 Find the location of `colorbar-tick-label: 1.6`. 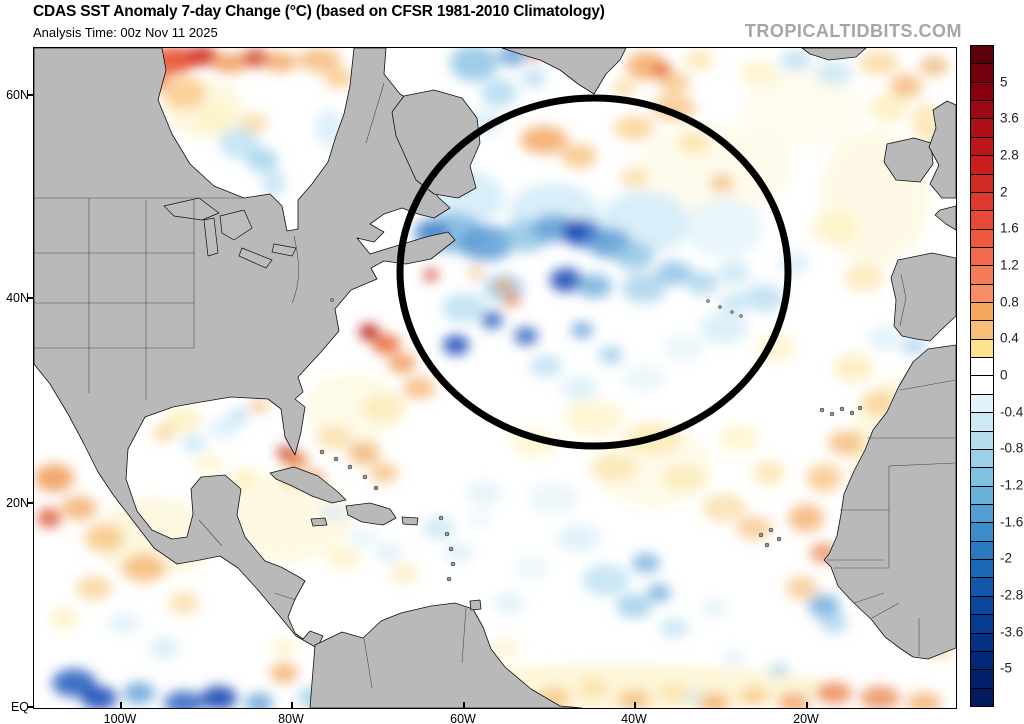

colorbar-tick-label: 1.6 is located at coordinates (1009, 228).